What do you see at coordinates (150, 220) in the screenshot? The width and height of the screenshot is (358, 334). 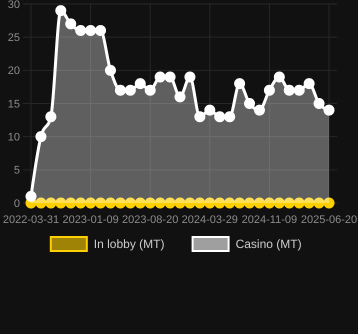 I see `x-tick-label: 2023-08-20` at bounding box center [150, 220].